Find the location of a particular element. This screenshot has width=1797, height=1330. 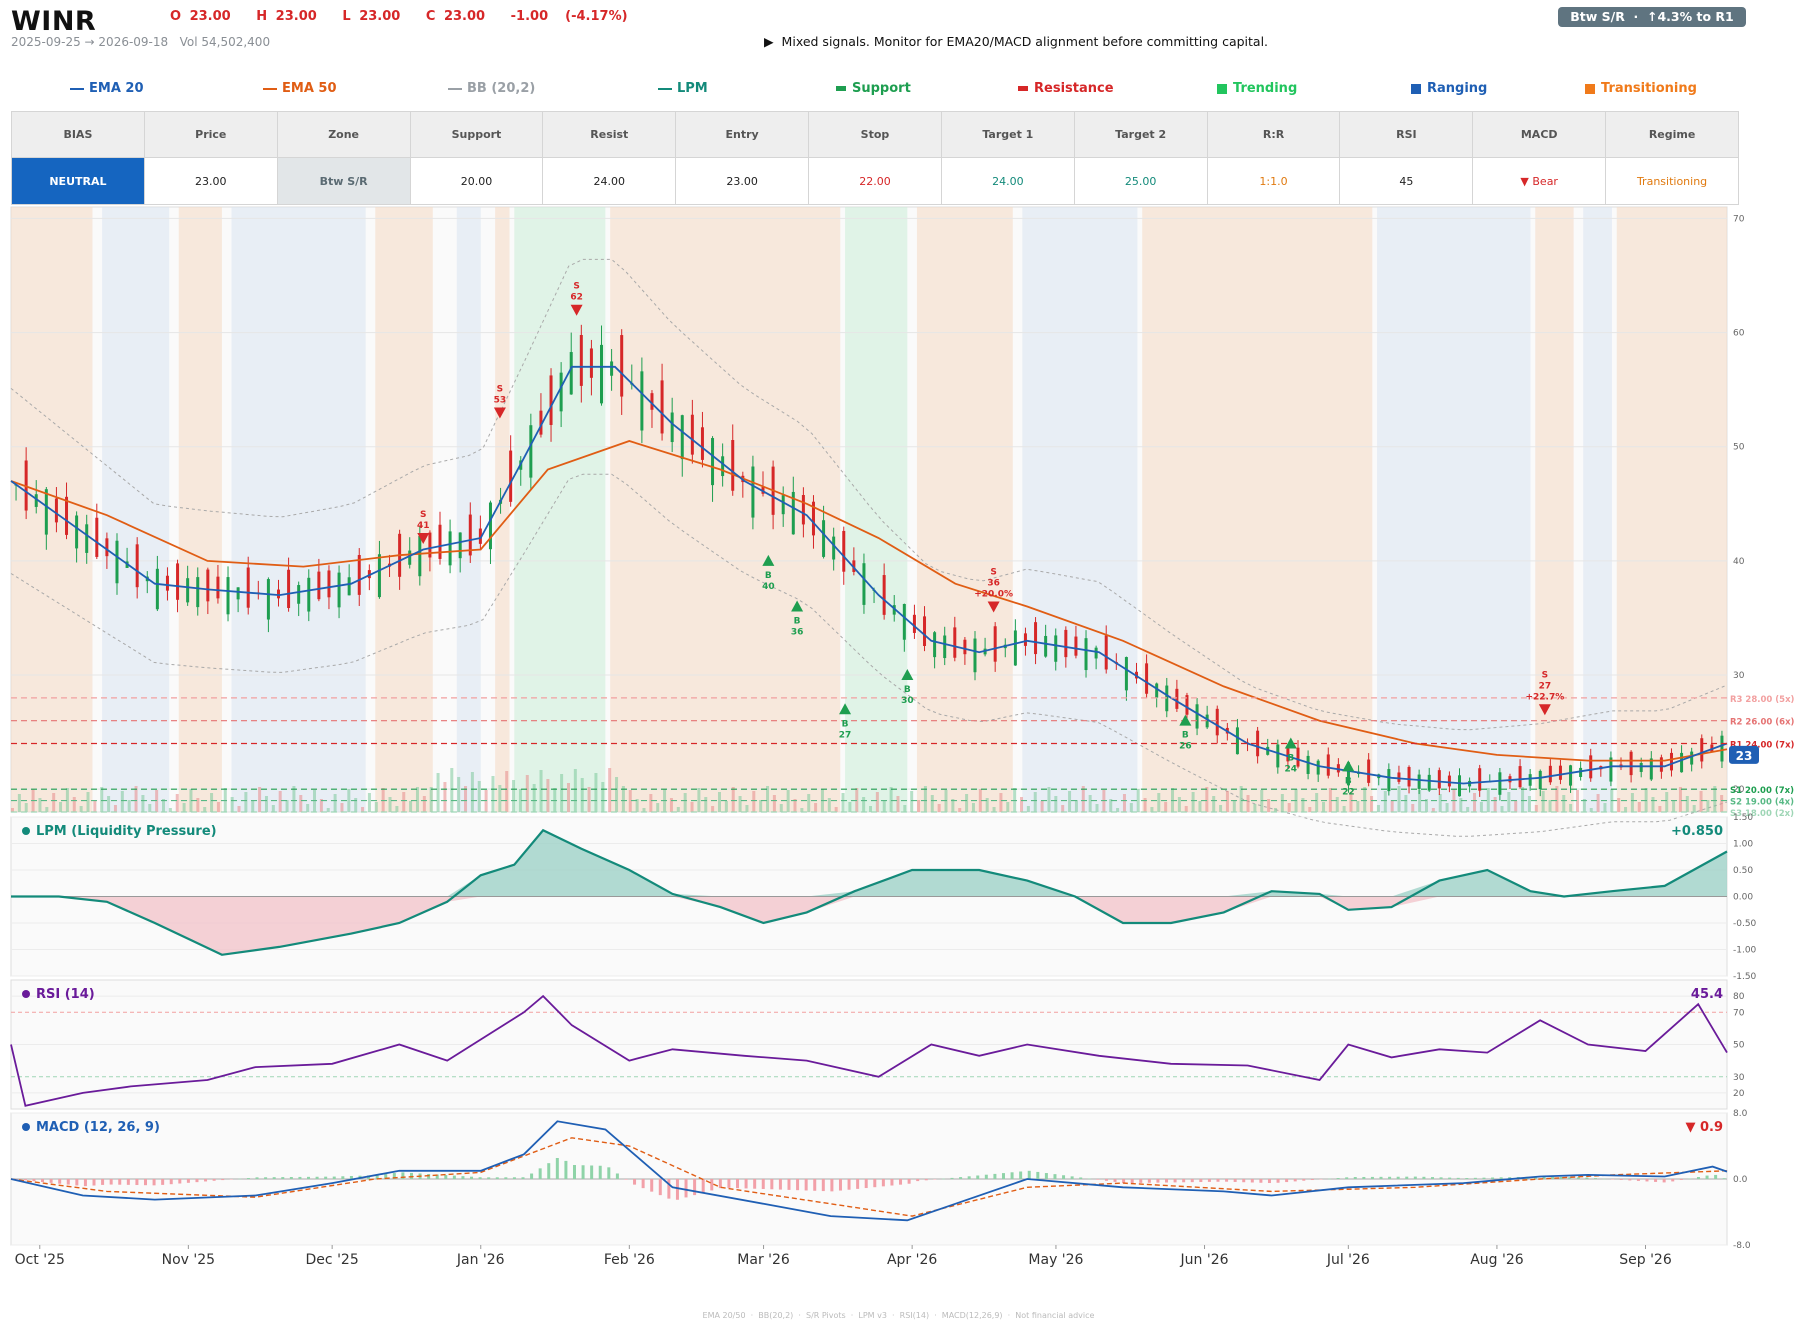

x-tick-label: May '26 is located at coordinates (1055, 1260).